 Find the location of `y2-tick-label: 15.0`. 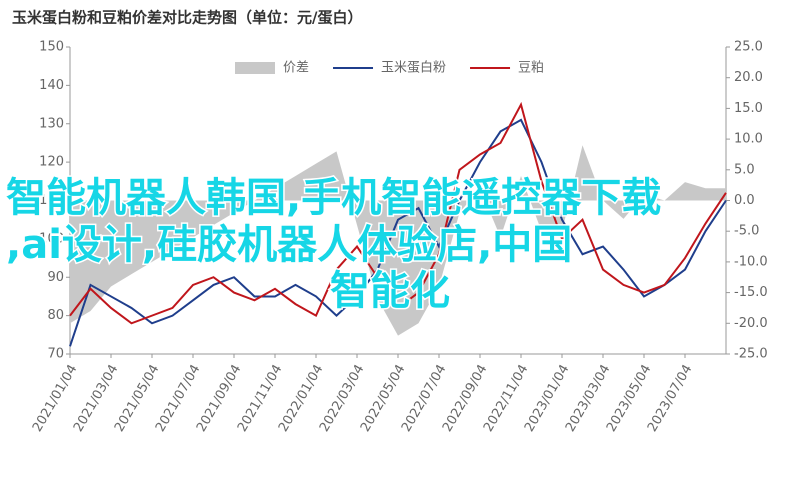

y2-tick-label: 15.0 is located at coordinates (748, 108).